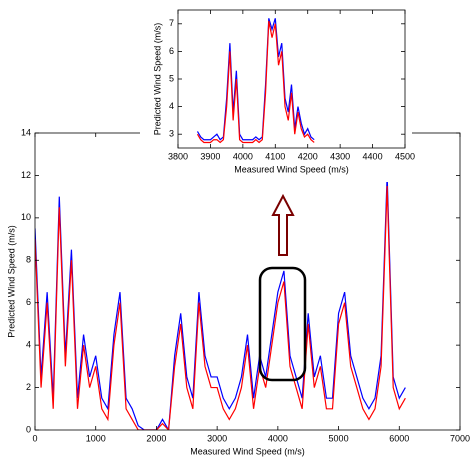 This screenshot has height=463, width=474. I want to click on x-tick-label: 4200, so click(308, 156).